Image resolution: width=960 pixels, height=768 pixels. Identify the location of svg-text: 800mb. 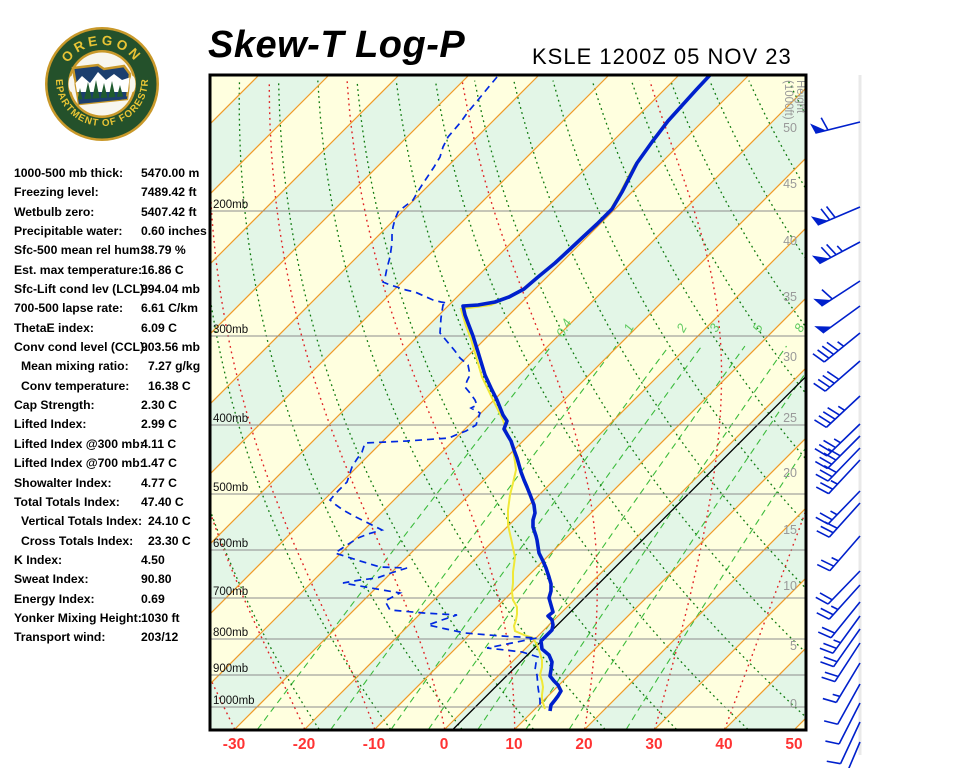
(230, 633).